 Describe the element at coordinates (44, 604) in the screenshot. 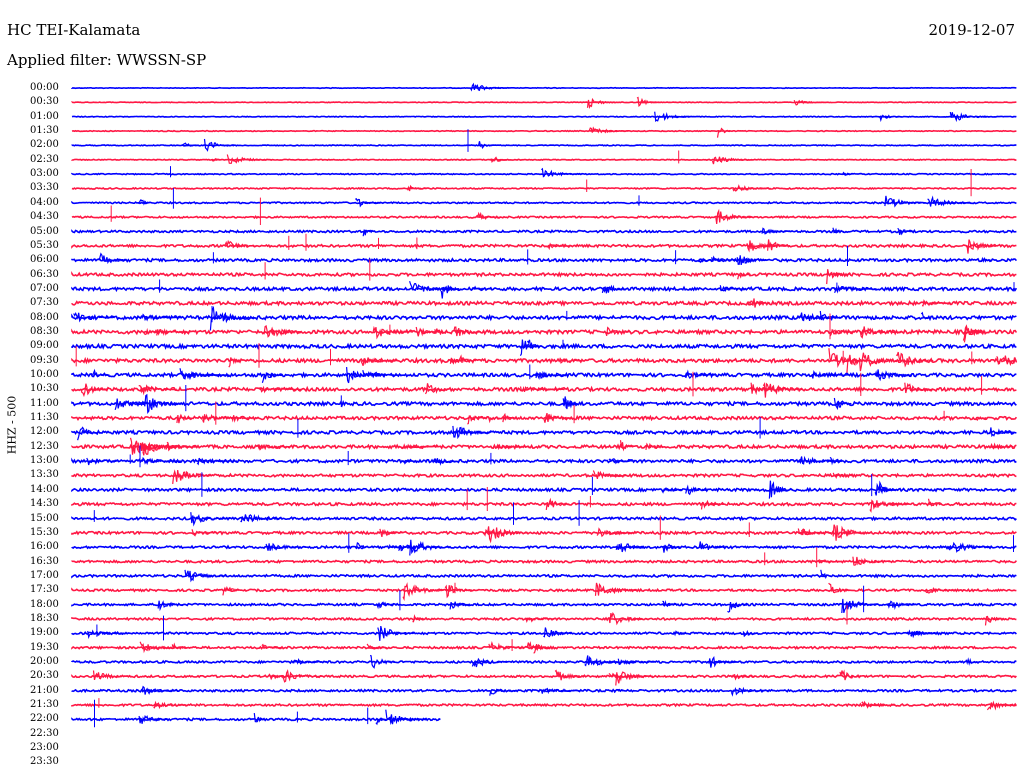

I see `time-label: 18:00` at that location.